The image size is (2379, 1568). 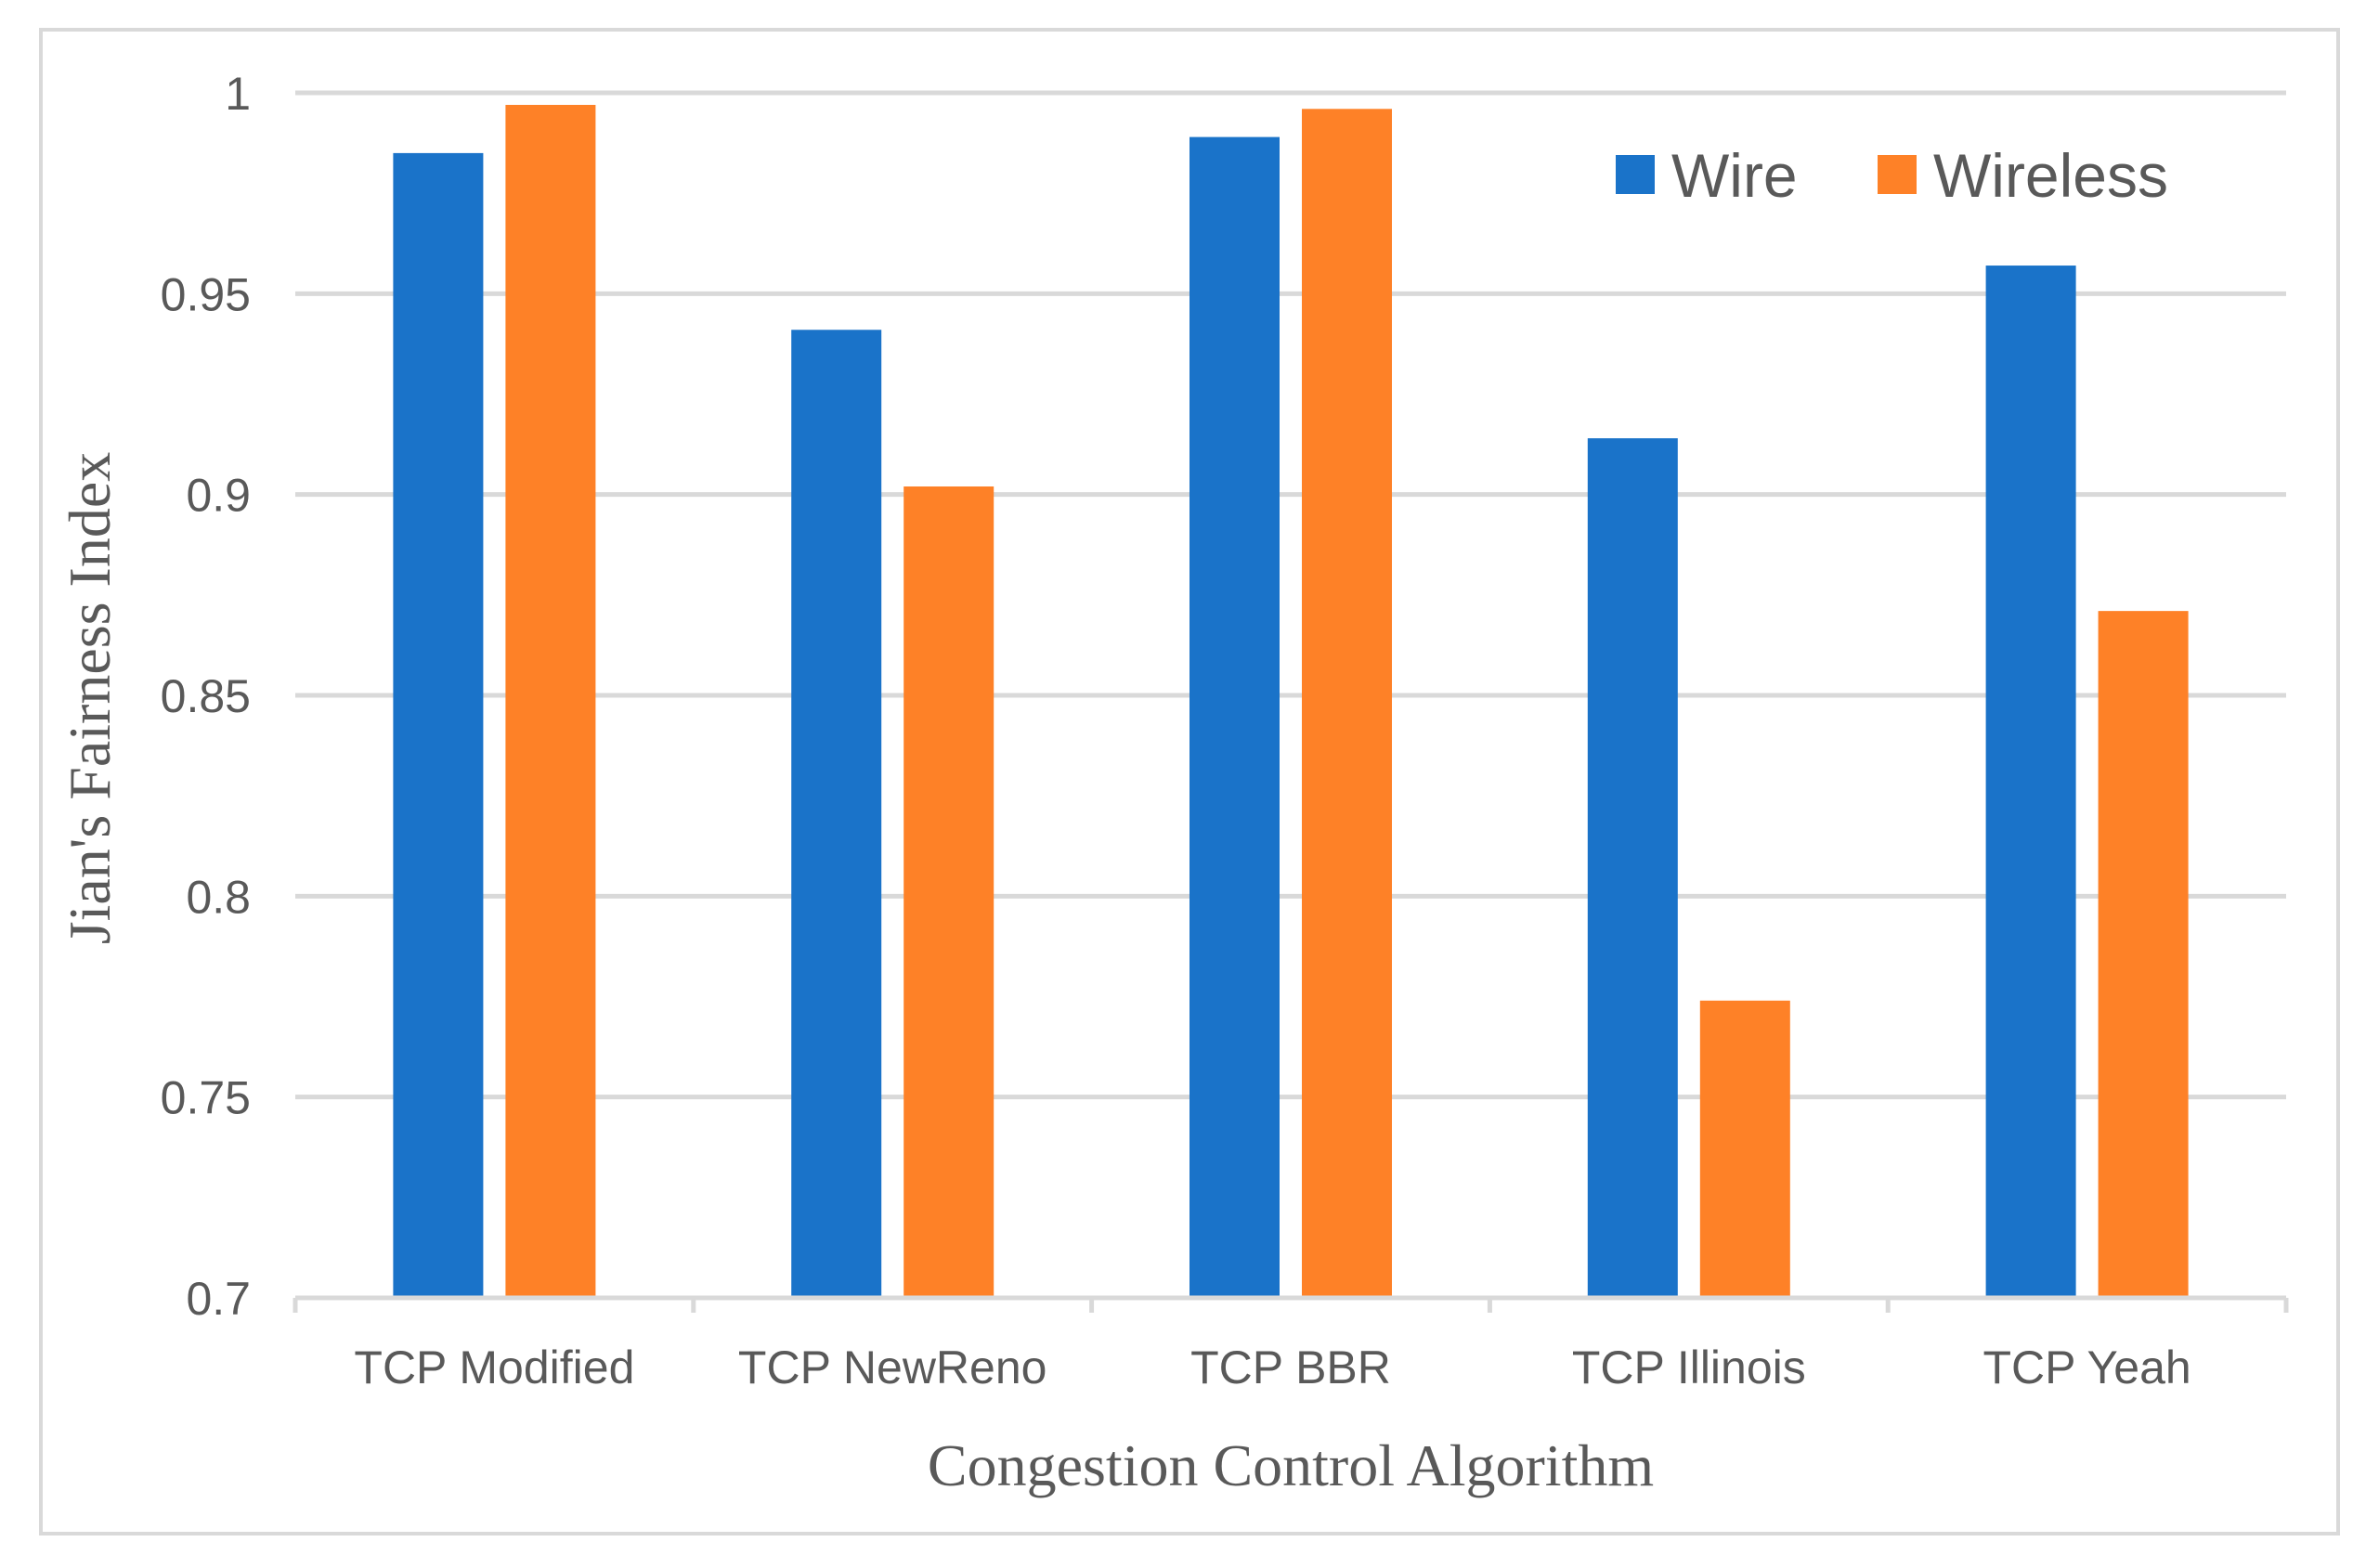 I want to click on y-tick-label: 0.95, so click(x=206, y=294).